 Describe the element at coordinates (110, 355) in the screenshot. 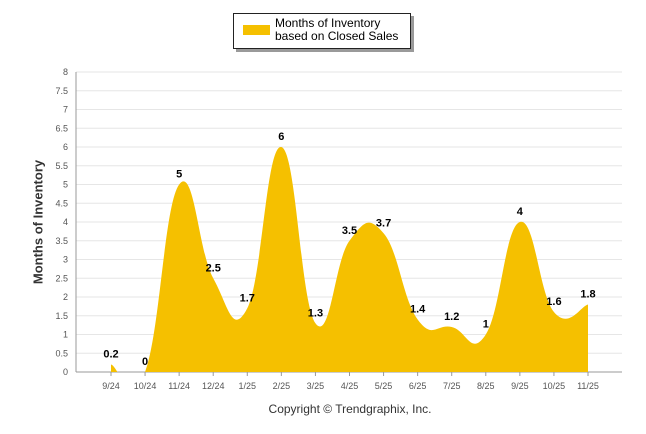

I see `data-label: 0.2` at that location.